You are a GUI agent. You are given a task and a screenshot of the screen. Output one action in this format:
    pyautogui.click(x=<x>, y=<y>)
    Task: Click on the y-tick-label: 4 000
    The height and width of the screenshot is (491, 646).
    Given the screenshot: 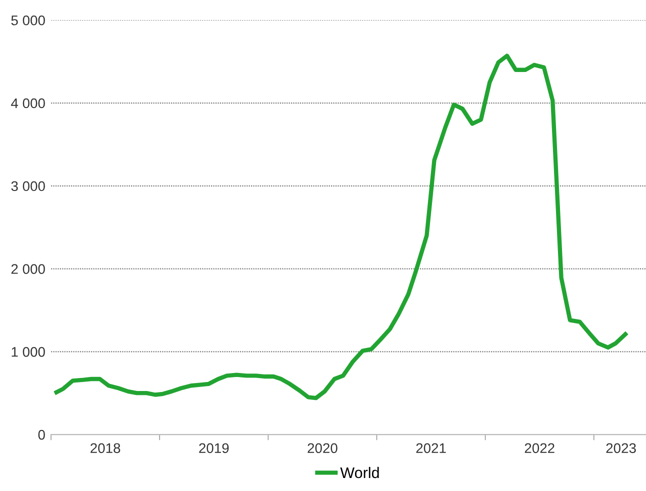 What is the action you would take?
    pyautogui.click(x=28, y=103)
    